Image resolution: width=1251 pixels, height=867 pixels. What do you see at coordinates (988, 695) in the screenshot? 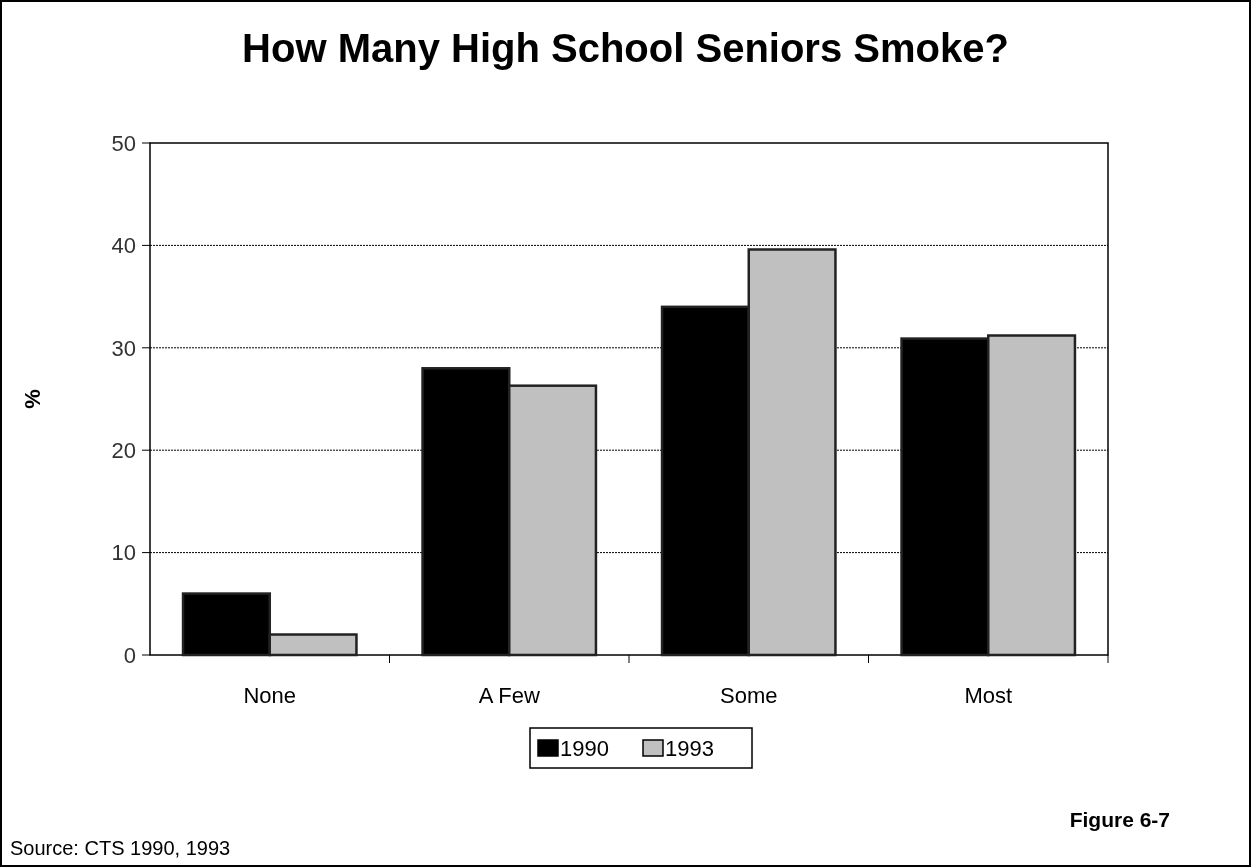
I see `x-tick-label: Most` at bounding box center [988, 695].